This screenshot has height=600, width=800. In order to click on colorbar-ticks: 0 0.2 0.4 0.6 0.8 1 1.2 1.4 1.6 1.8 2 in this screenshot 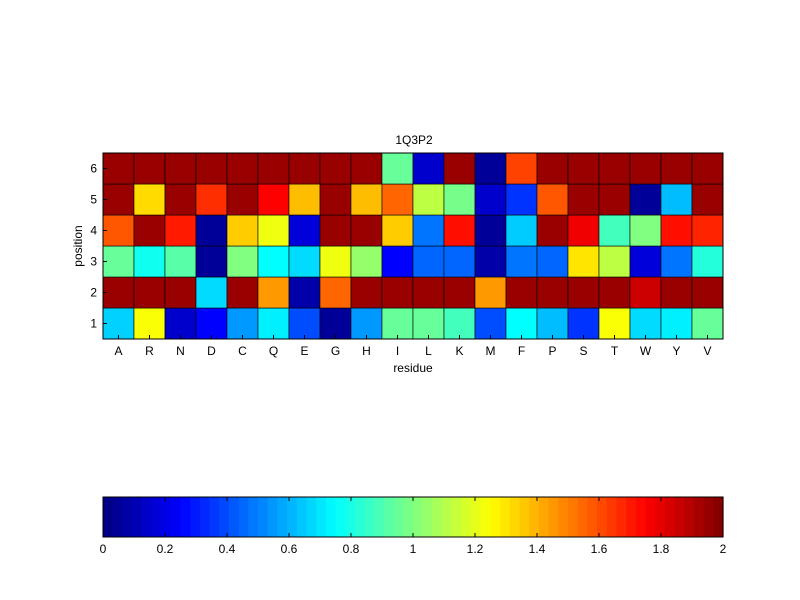, I will do `click(413, 526)`.